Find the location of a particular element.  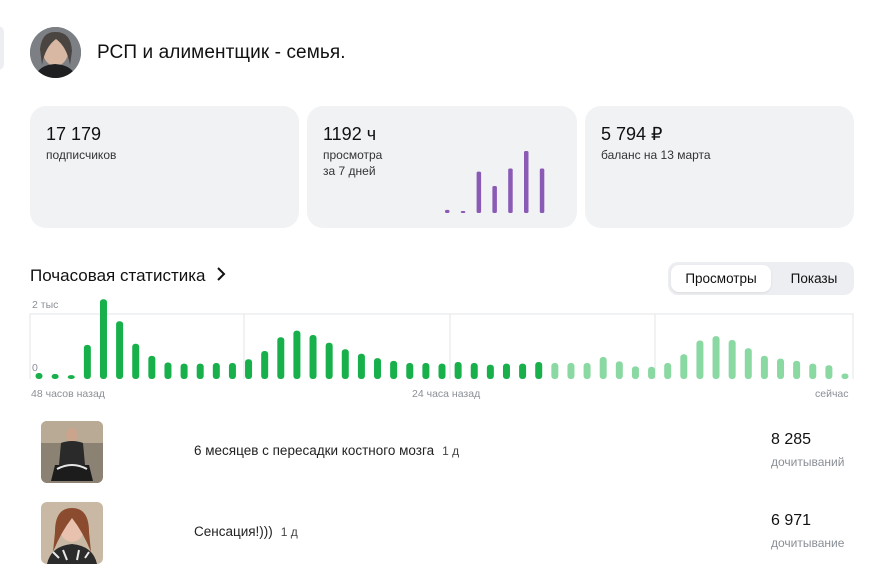

subscribers-label: подписчиков is located at coordinates (81, 155).